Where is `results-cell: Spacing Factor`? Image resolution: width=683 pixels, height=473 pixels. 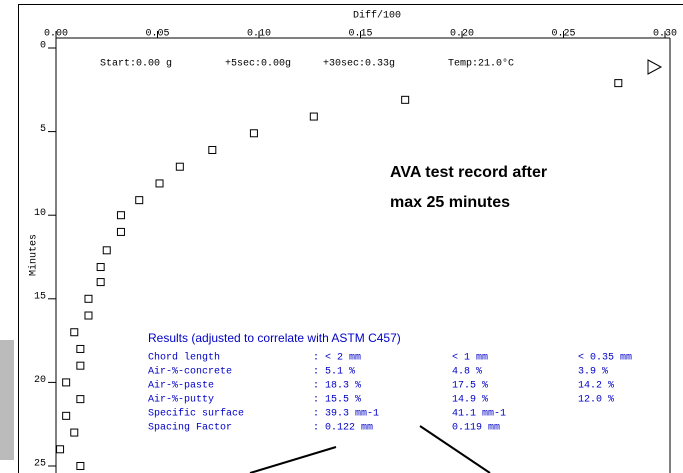
results-cell: Spacing Factor is located at coordinates (190, 428).